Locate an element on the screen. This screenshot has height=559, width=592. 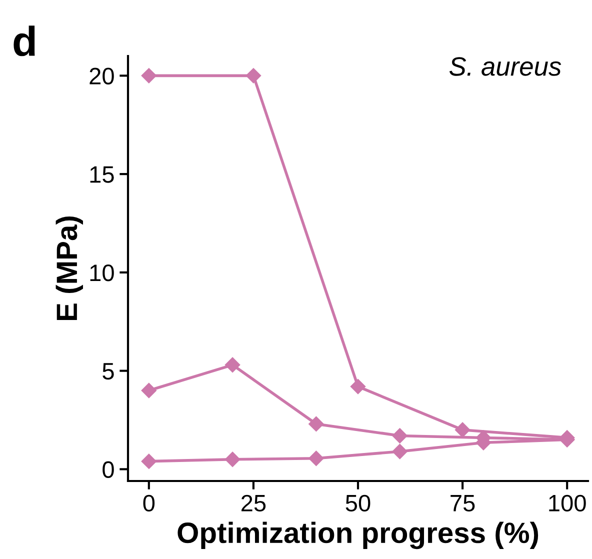
x-tick-label: 25 is located at coordinates (254, 503).